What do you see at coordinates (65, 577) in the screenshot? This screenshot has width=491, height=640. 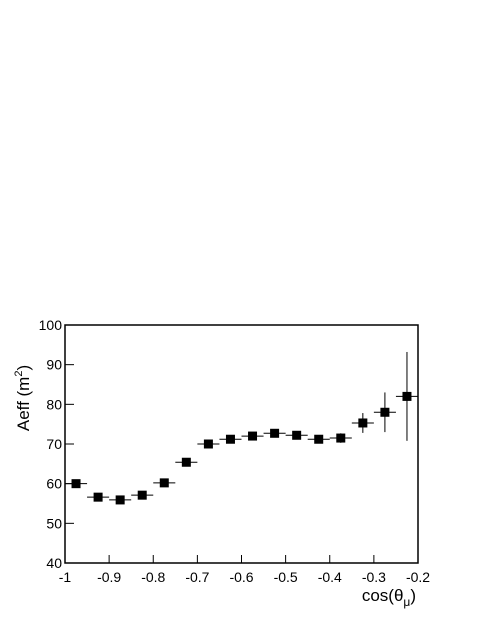 I see `x-tick-label: -1` at bounding box center [65, 577].